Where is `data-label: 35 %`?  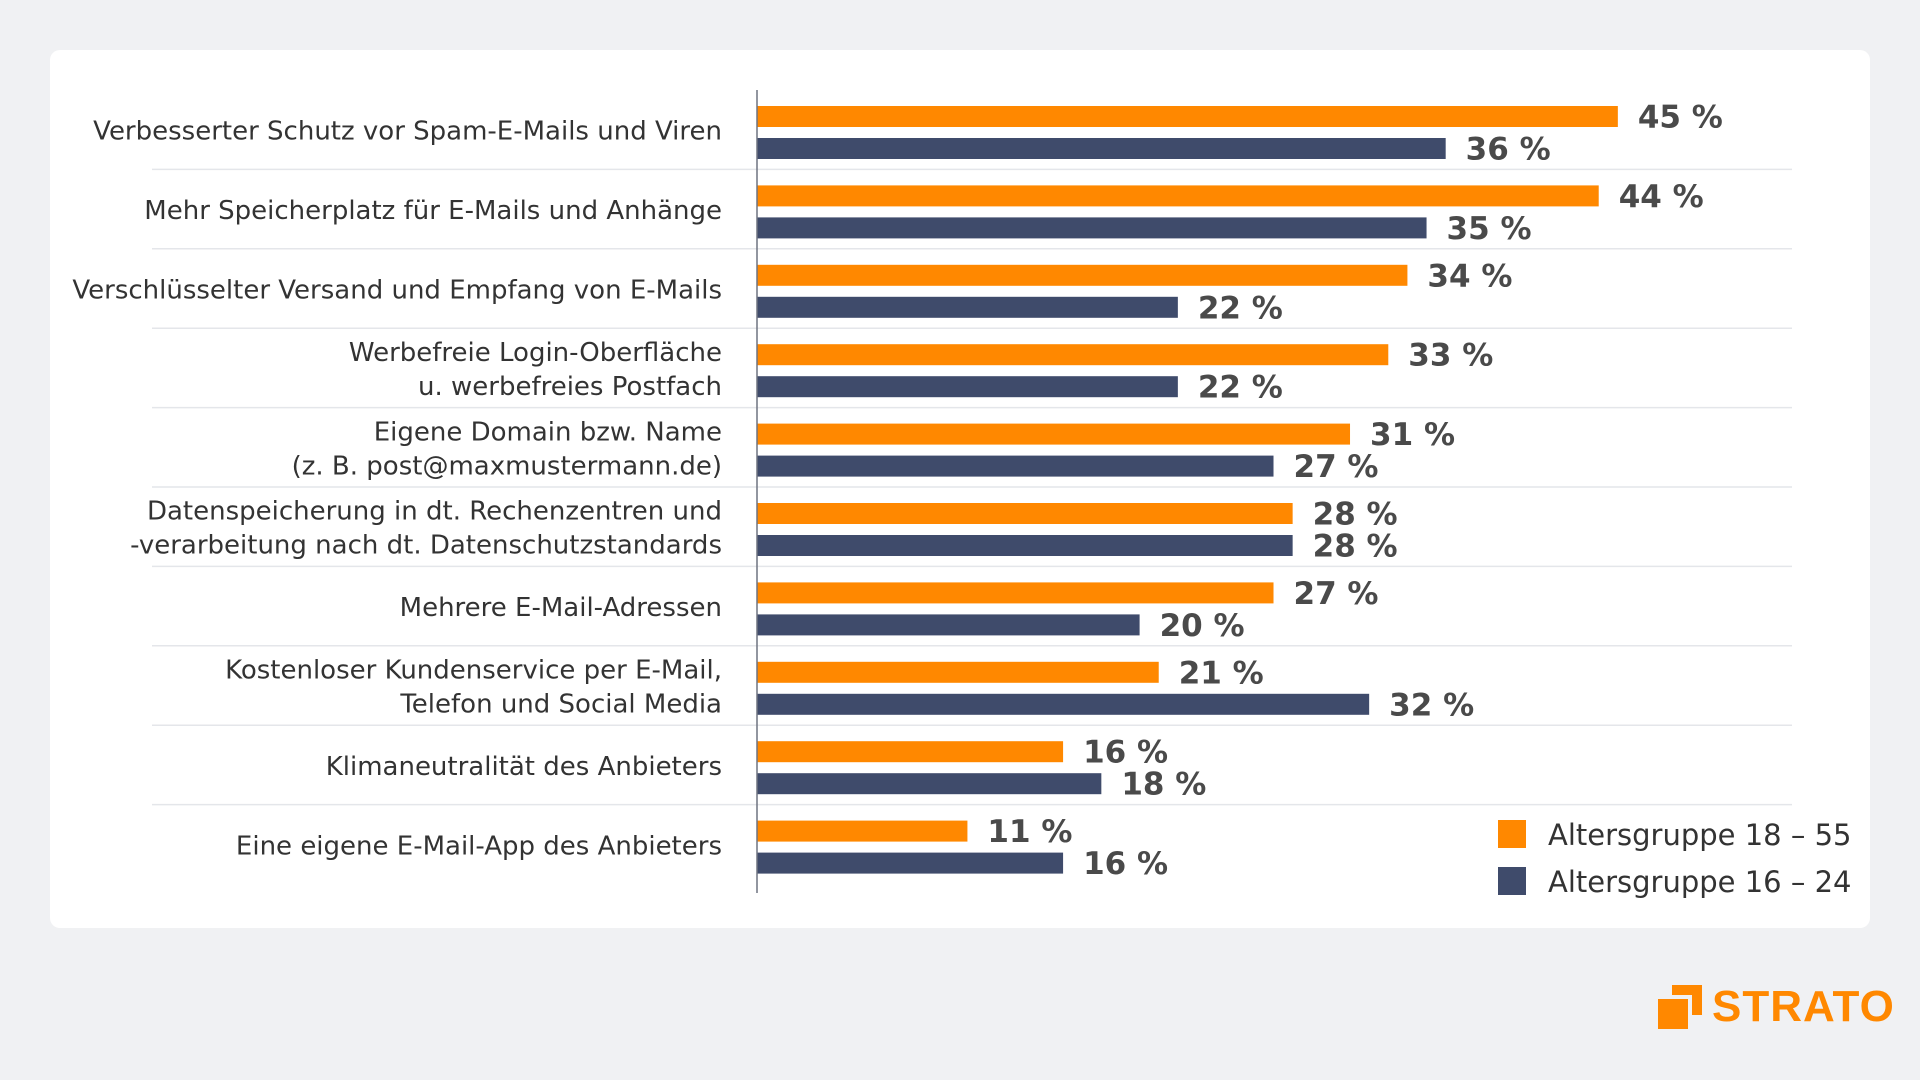
data-label: 35 % is located at coordinates (1489, 229).